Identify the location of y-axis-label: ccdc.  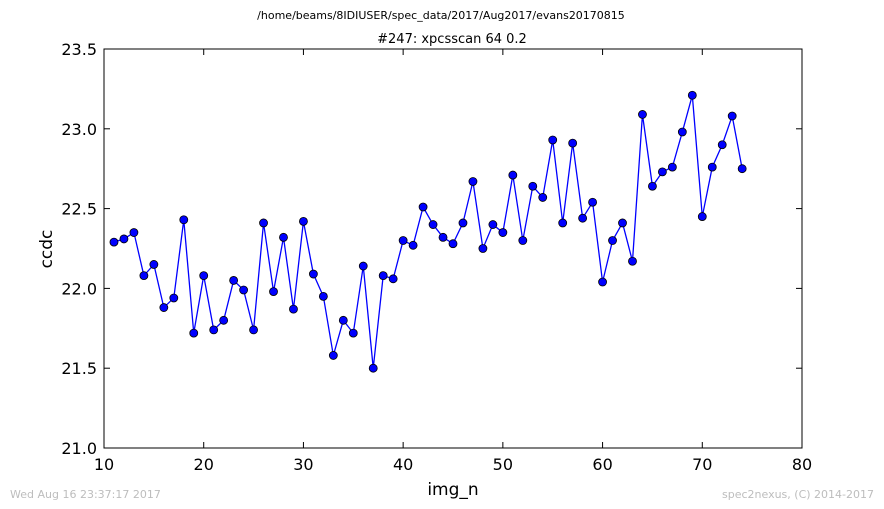
(47, 249).